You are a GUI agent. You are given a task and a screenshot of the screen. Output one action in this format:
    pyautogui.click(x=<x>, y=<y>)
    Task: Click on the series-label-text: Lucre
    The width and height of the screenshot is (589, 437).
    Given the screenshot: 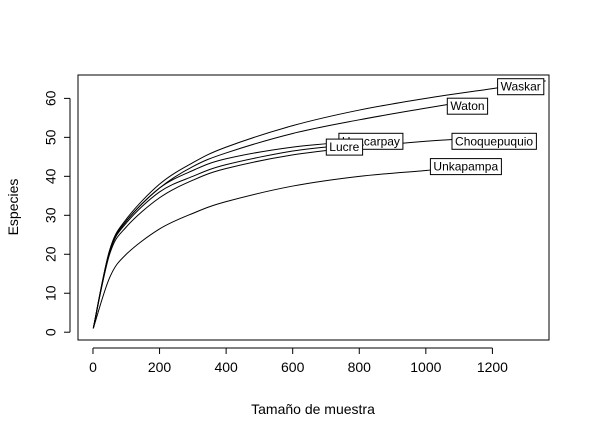 What is the action you would take?
    pyautogui.click(x=344, y=147)
    